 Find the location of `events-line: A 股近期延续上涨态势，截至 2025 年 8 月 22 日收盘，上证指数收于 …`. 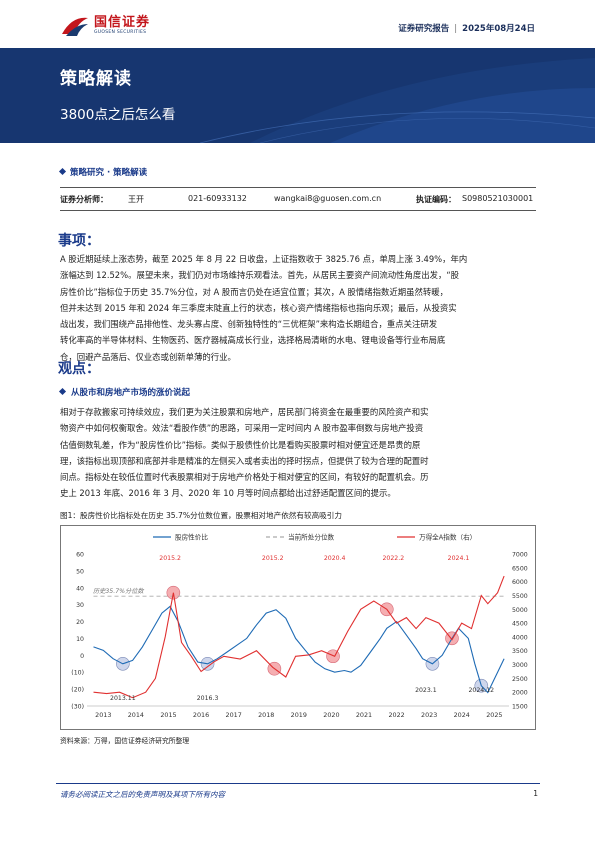

events-line: A 股近期延续上涨态势，截至 2025 年 8 月 22 日收盘，上证指数收于 … is located at coordinates (264, 259).